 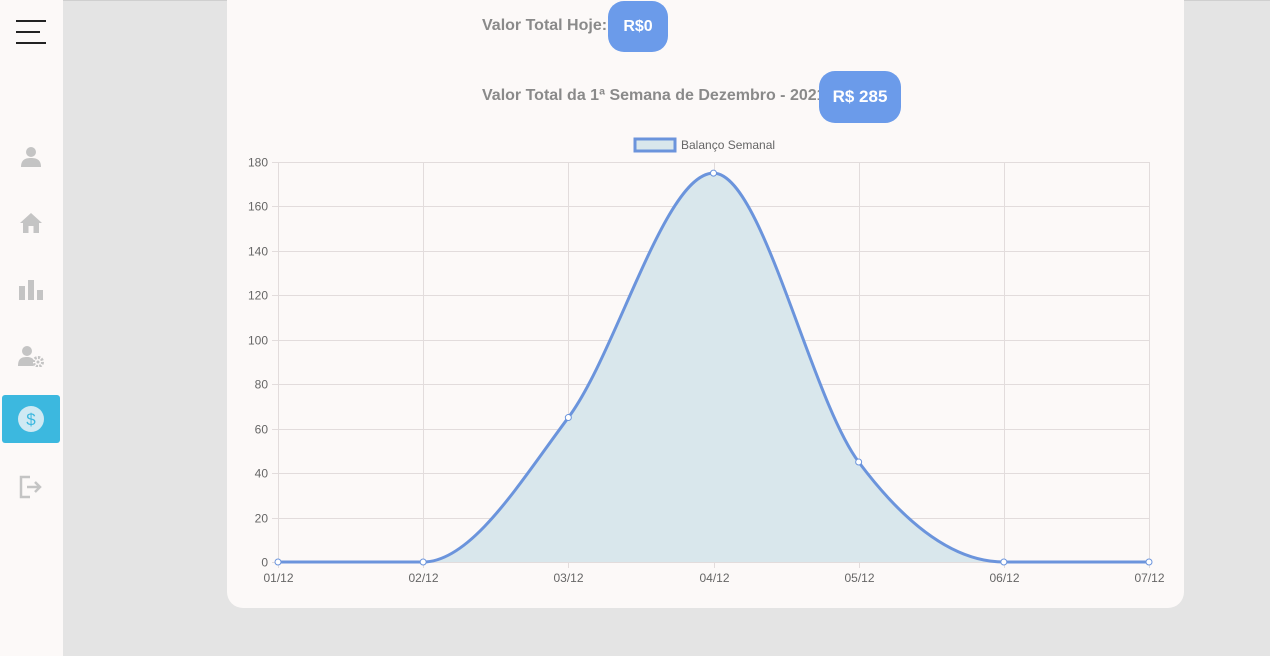 I want to click on legend-label: Balanço Semanal, so click(x=728, y=145).